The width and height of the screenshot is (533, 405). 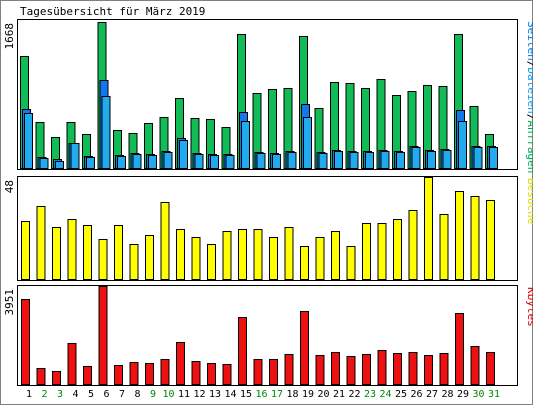 I want to click on day-label-31: 31, so click(x=494, y=394).